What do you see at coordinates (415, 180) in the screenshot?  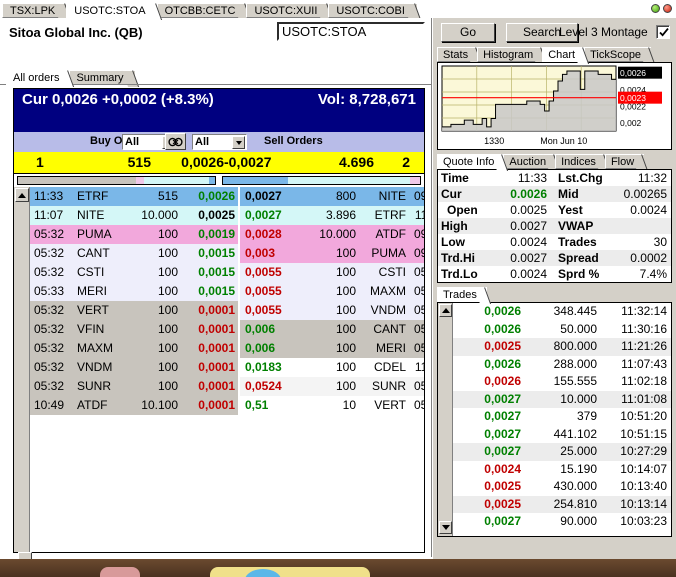 I see `depth-segment` at bounding box center [415, 180].